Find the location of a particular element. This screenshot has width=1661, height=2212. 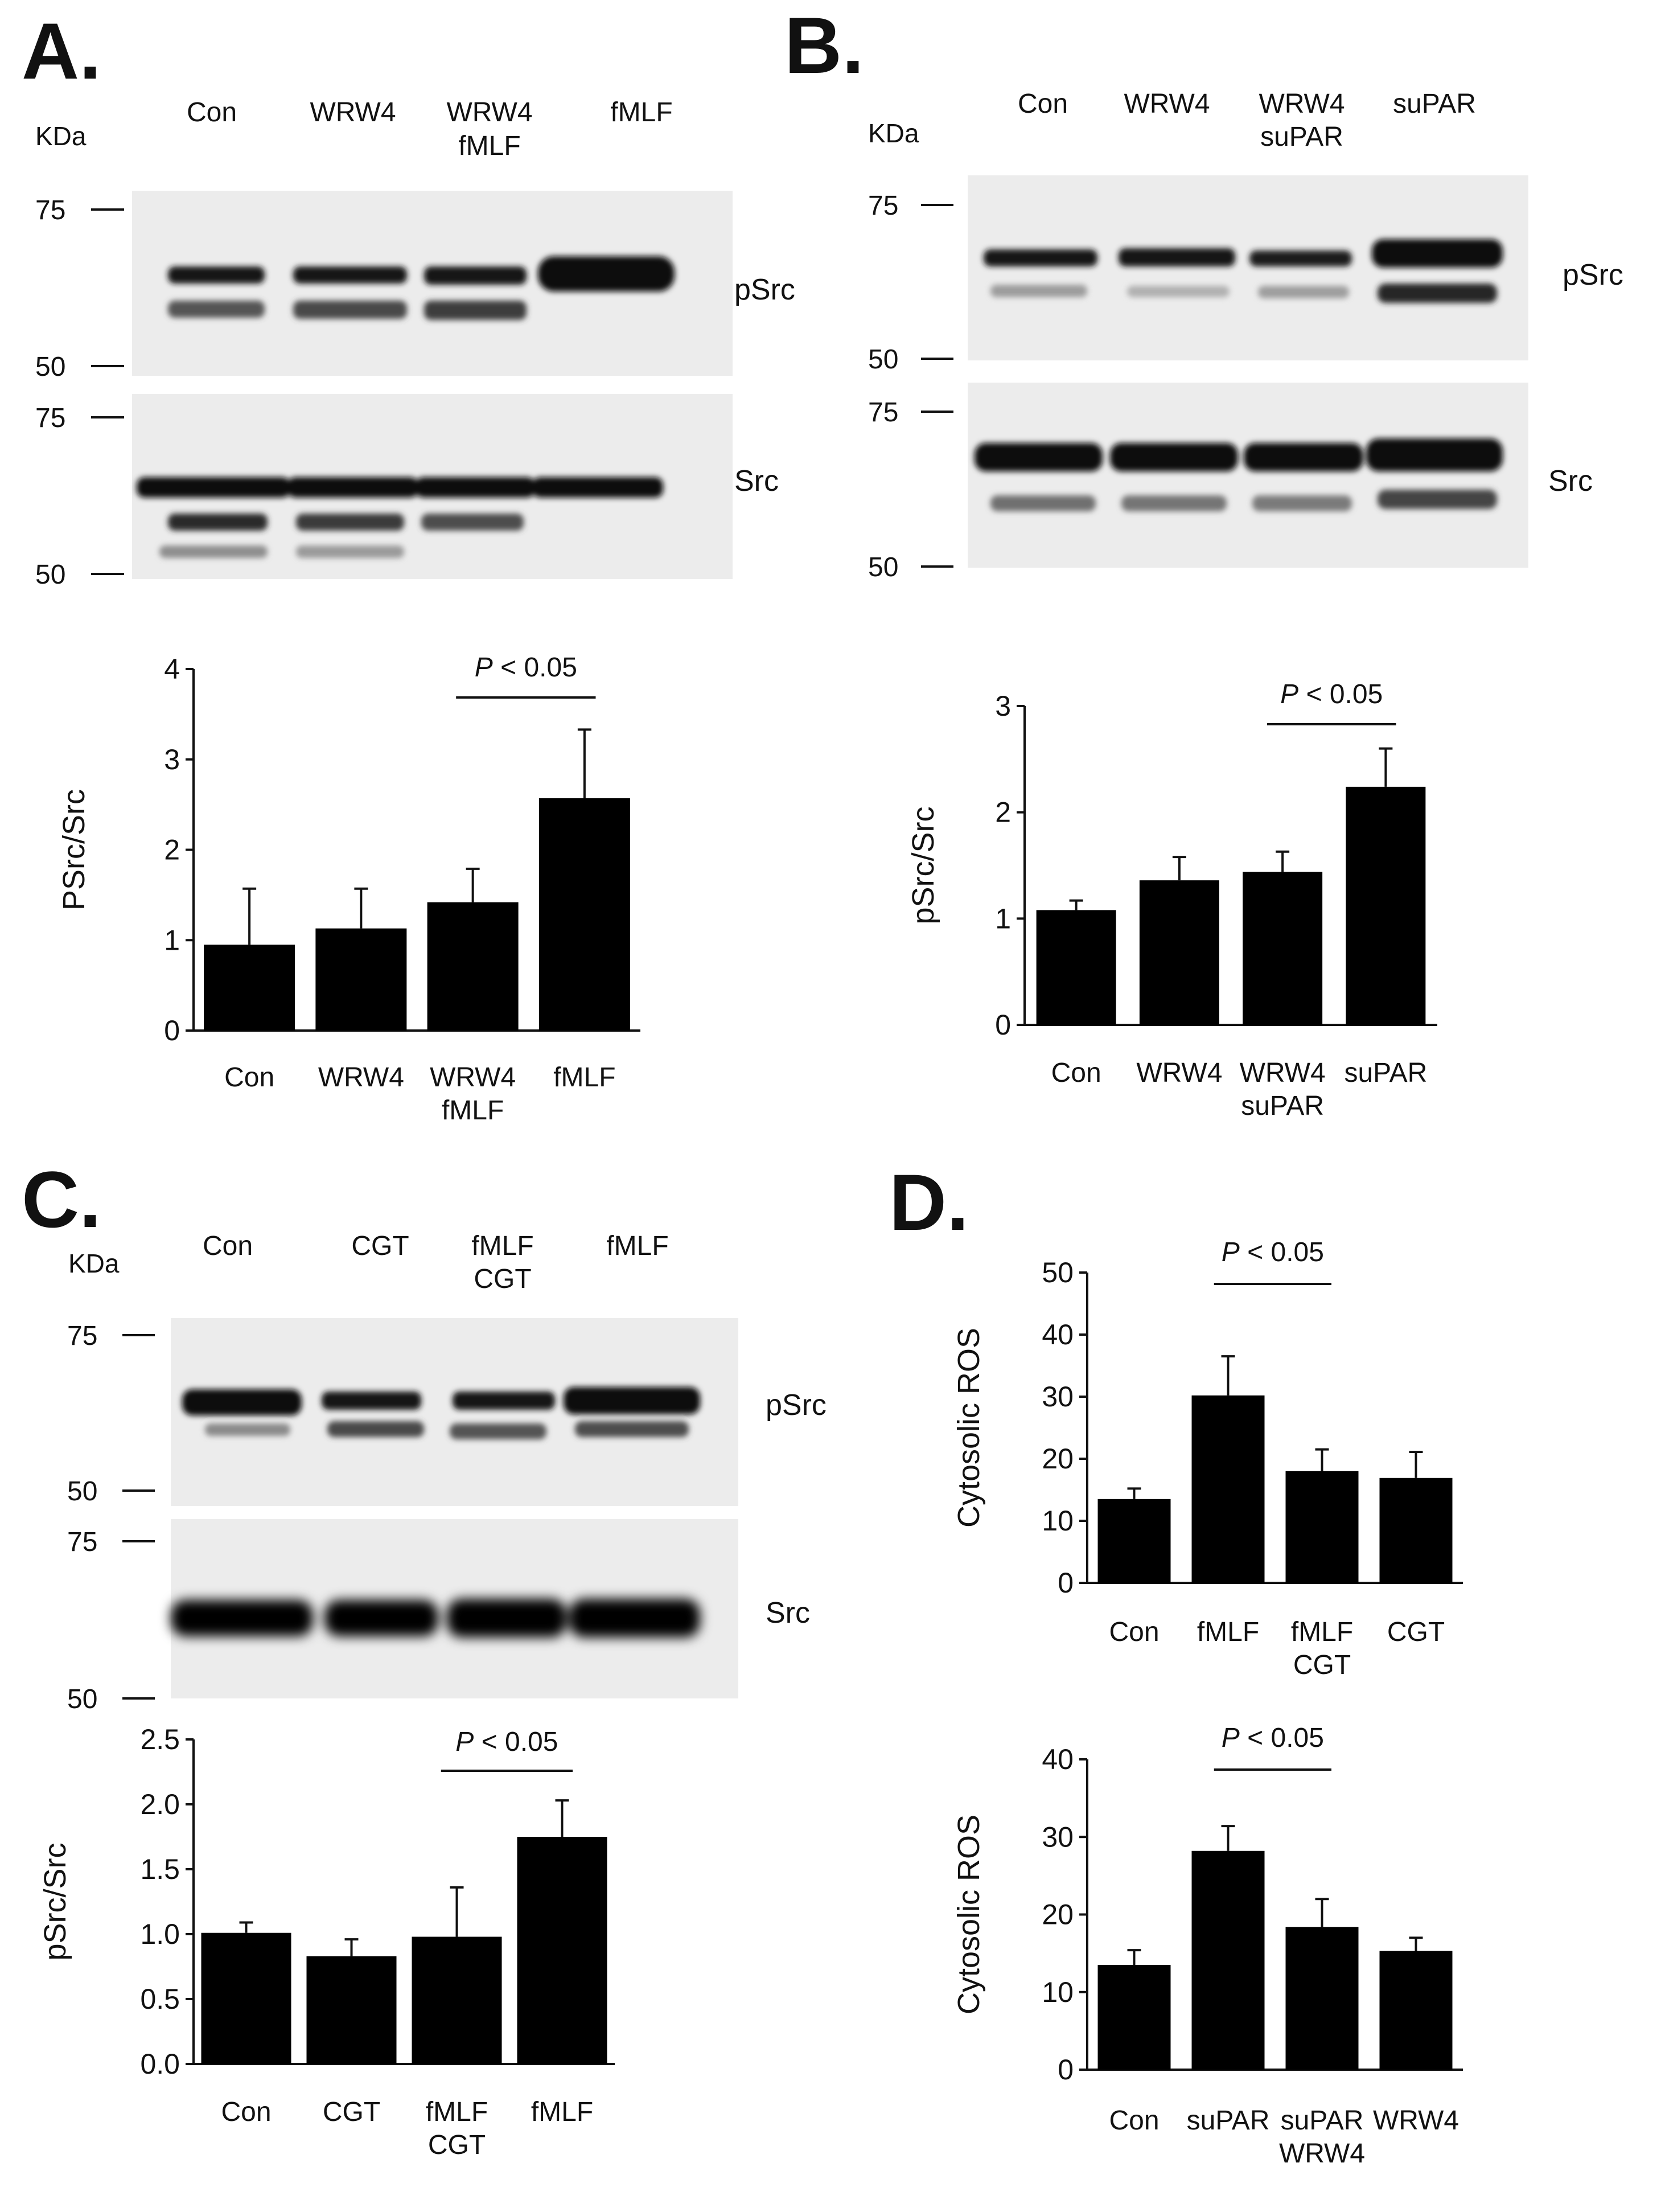

panel-c-blot: C. KDa Con CGT fMLF CGT fMLF 75 50 pSrc is located at coordinates (424, 1434).